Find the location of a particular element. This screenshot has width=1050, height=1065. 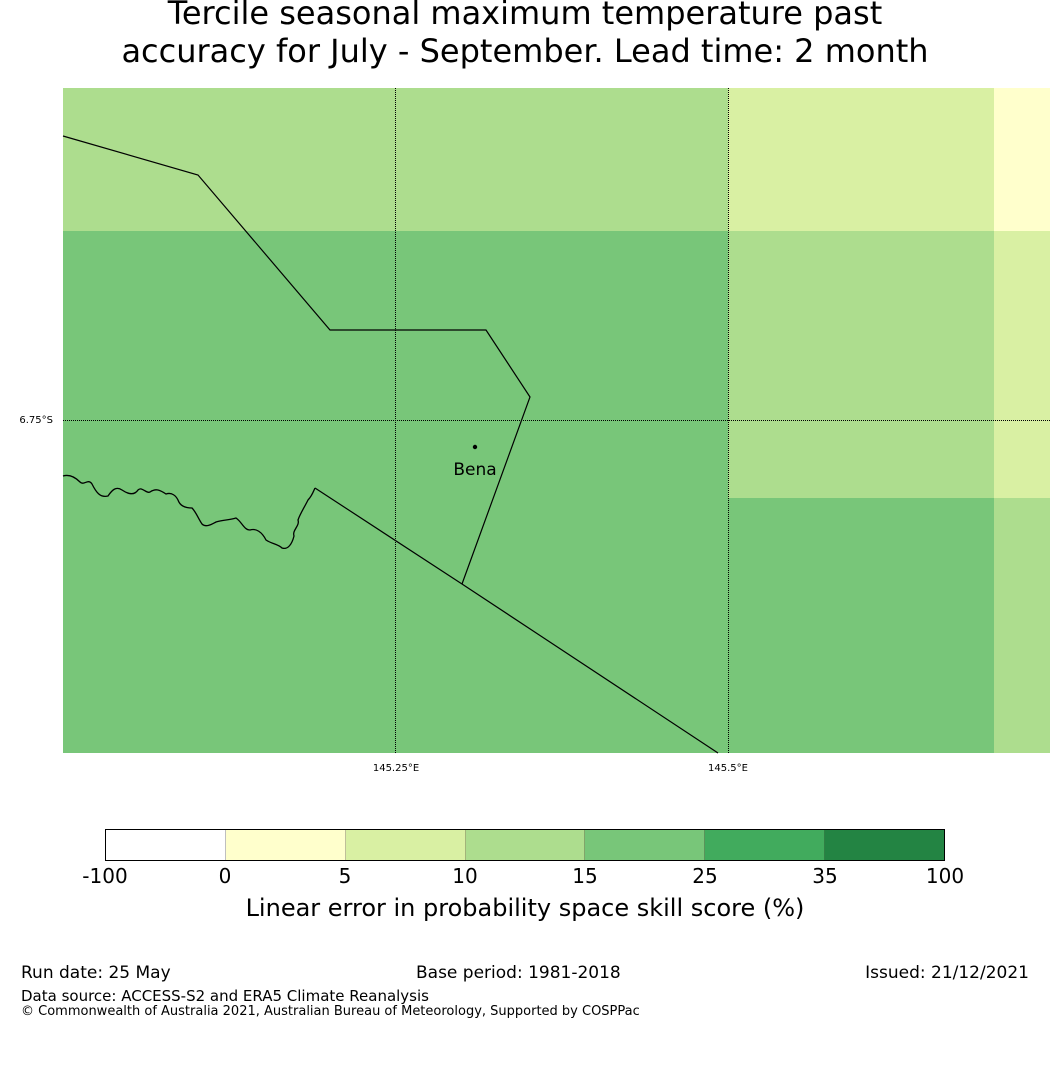

lat-label-1: 6.75°S is located at coordinates (36, 420).